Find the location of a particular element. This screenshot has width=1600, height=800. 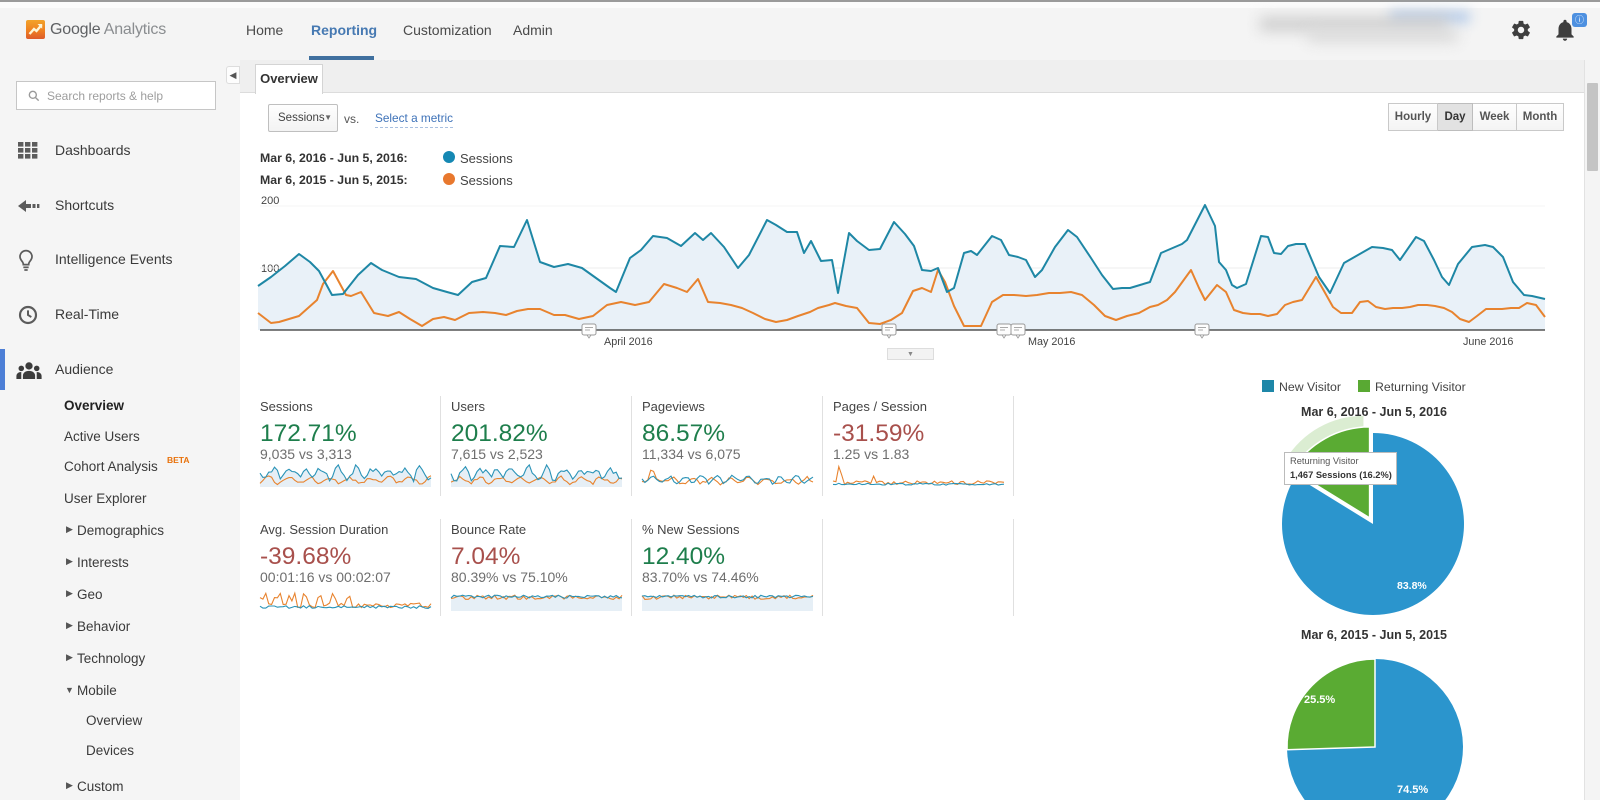

svg-text: 83.8% is located at coordinates (1412, 586).